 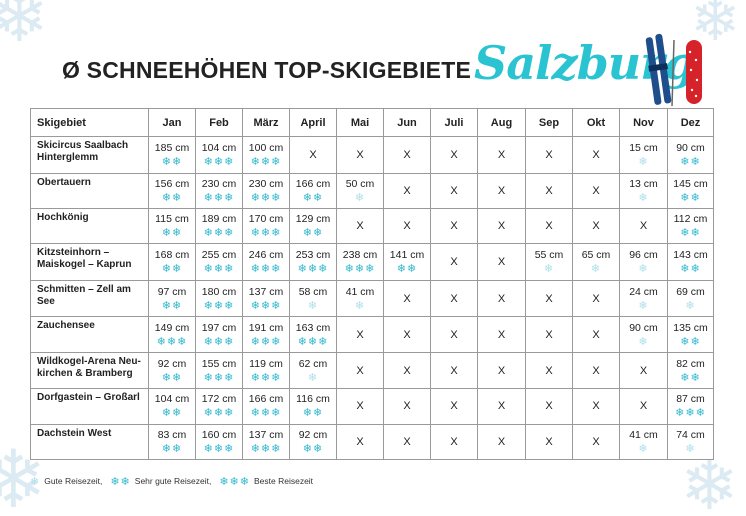 I want to click on ski-area-name: Kitzsteinhorn – Maiskogel – Kaprun, so click(x=89, y=262).